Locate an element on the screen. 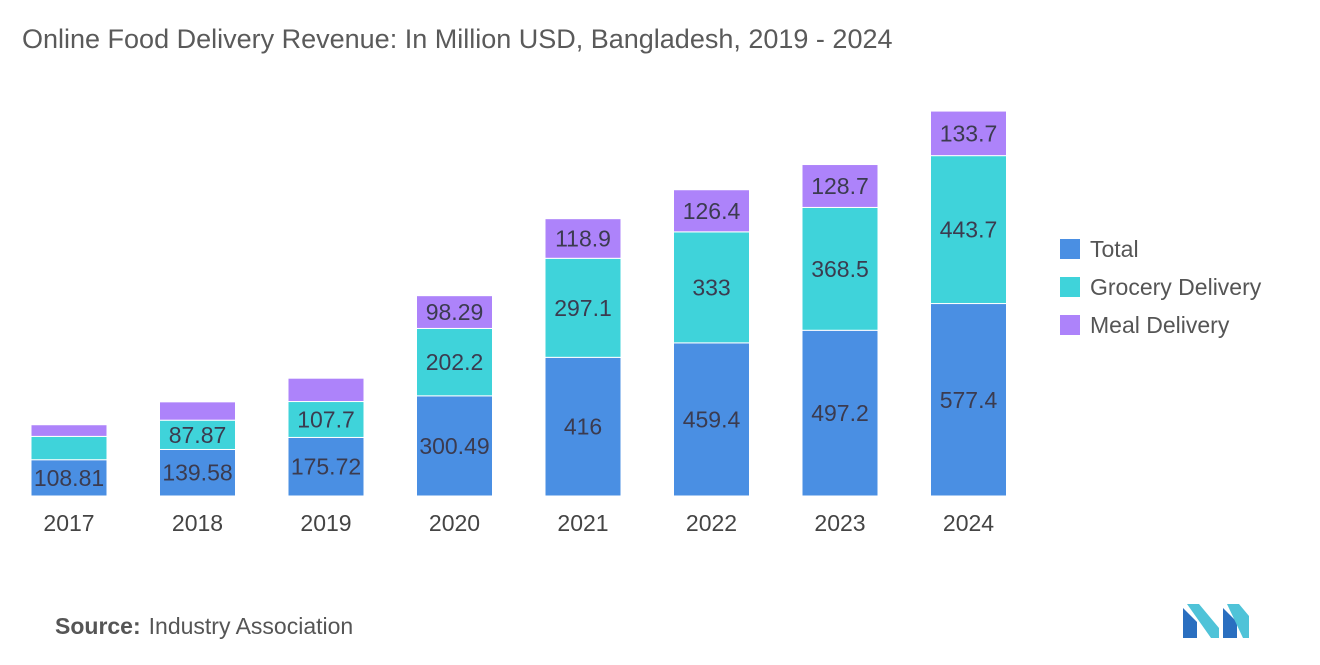  bar-total-2021 is located at coordinates (583, 426).